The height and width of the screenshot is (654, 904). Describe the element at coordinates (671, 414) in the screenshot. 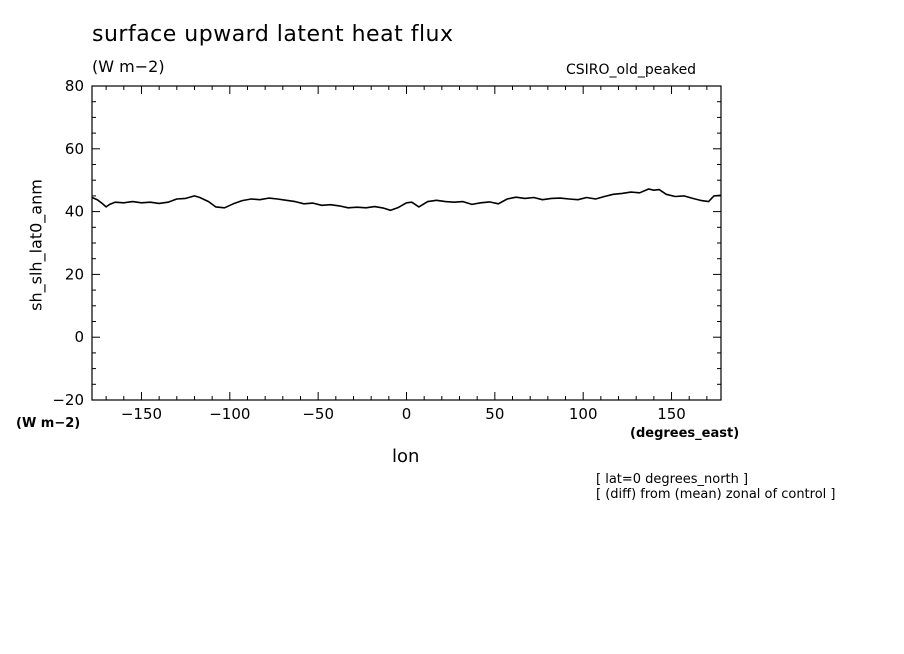

I see `x-tick-label: 150` at that location.